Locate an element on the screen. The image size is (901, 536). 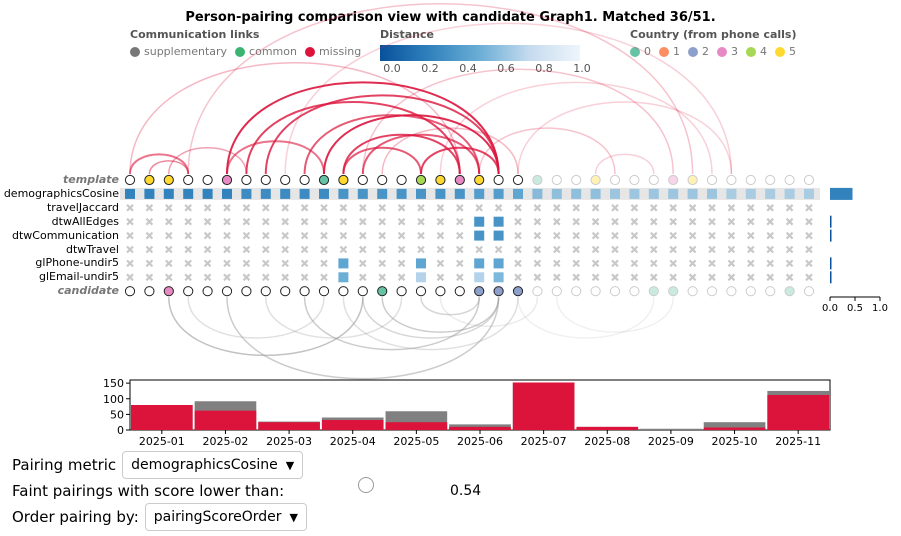
country-legend-label: 0 is located at coordinates (647, 51).